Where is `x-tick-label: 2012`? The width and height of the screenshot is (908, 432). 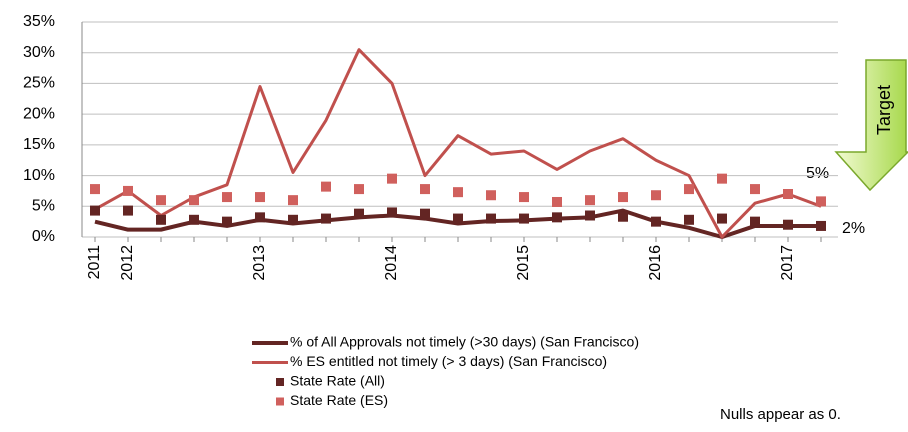
x-tick-label: 2012 is located at coordinates (127, 263).